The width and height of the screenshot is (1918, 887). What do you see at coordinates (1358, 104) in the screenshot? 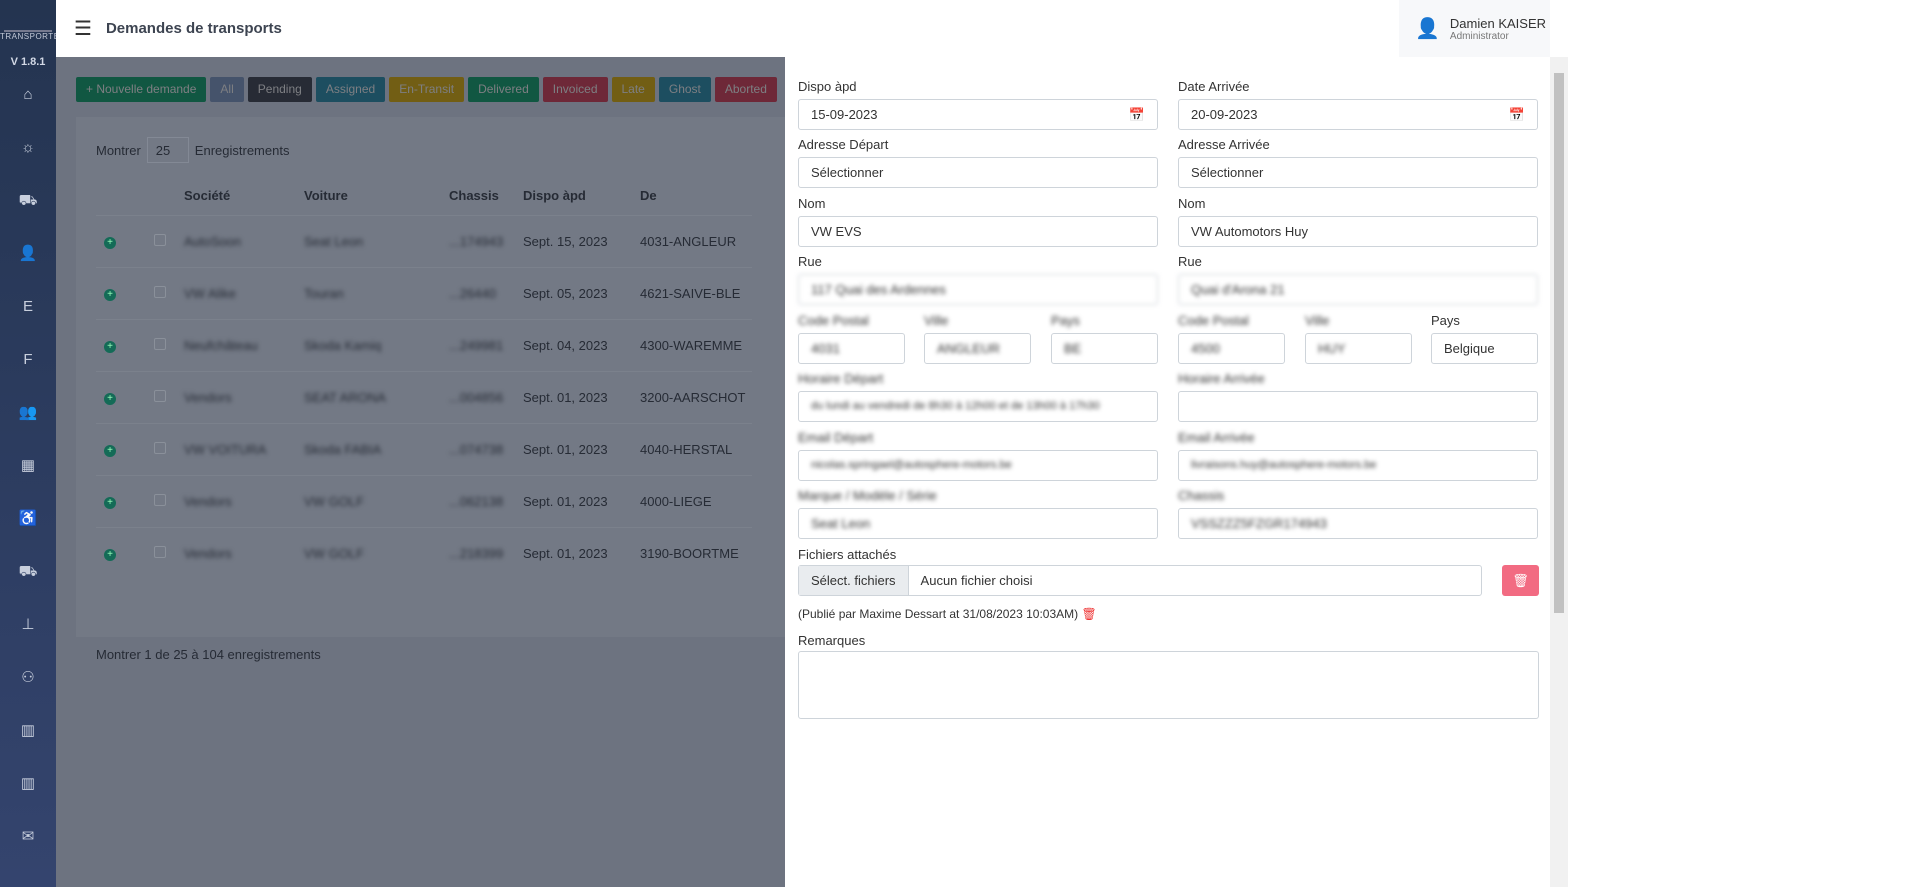
I see `arrivee-field: Date Arrivée 20-09-2023 📅` at bounding box center [1358, 104].